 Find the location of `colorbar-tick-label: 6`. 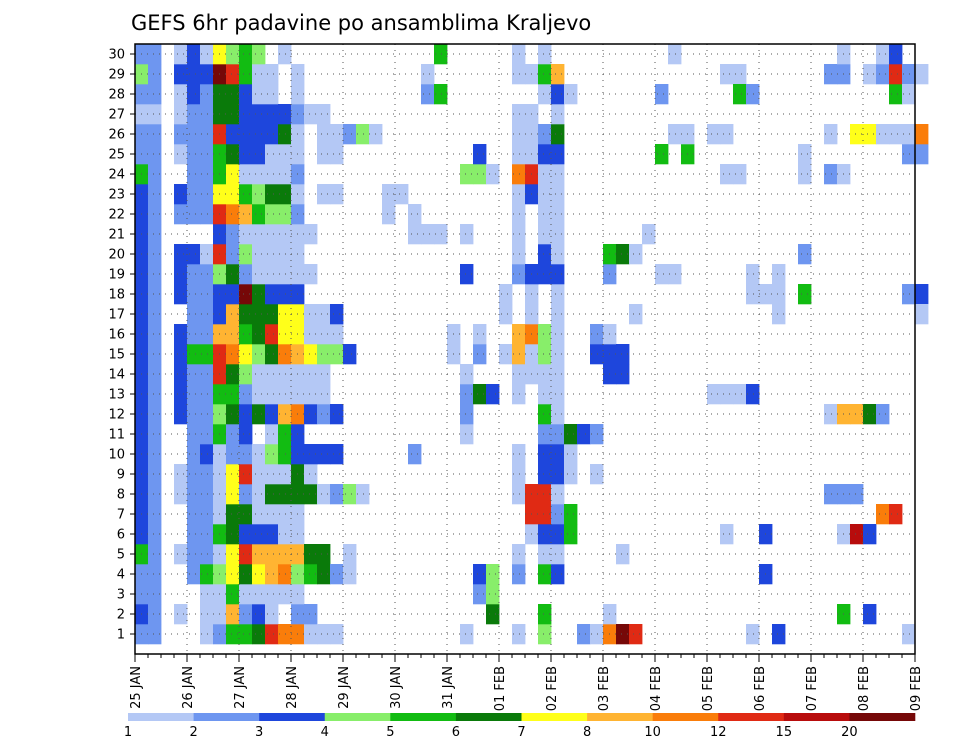

colorbar-tick-label: 6 is located at coordinates (456, 732).